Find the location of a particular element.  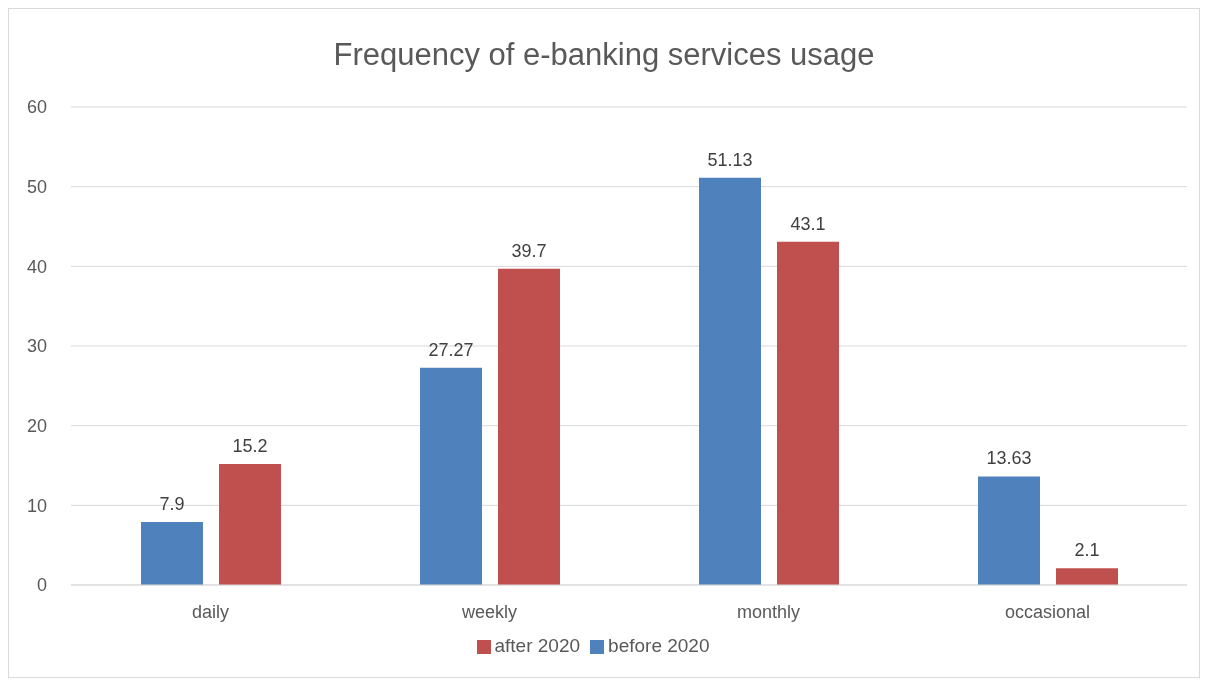

data-label: 43.1 is located at coordinates (808, 223).